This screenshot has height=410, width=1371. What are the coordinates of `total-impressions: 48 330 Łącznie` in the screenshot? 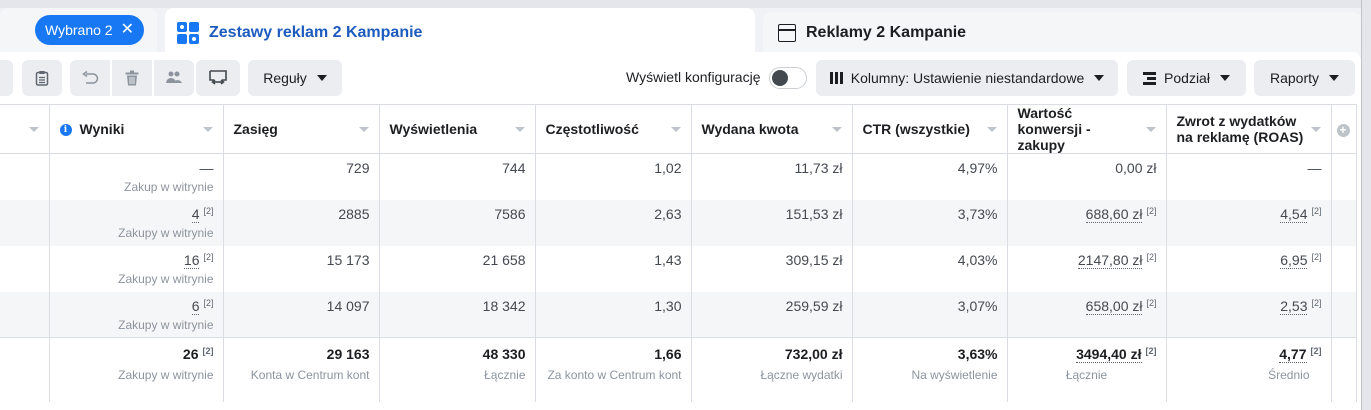 It's located at (457, 369).